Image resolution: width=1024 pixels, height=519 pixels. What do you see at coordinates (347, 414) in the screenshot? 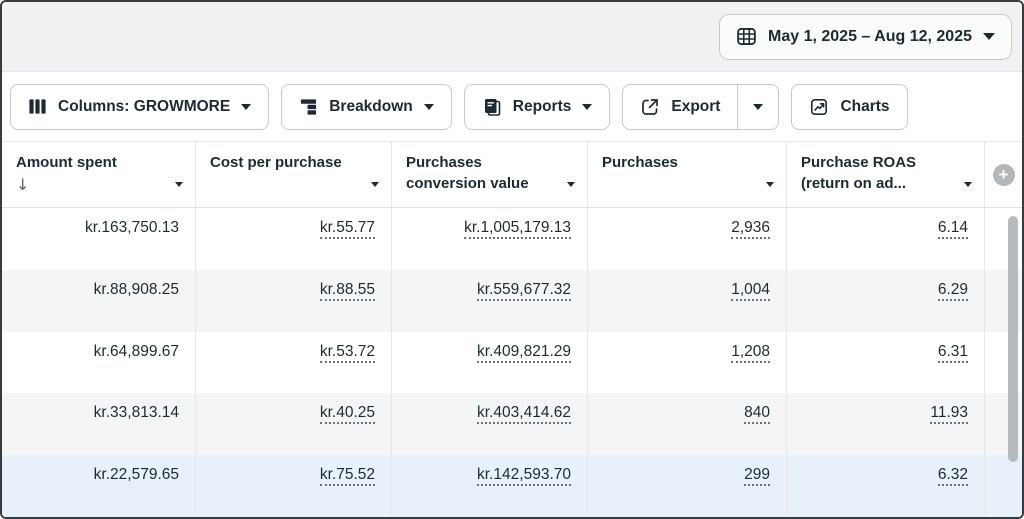
I see `cost-per-purchase-value: kr.40.25` at bounding box center [347, 414].